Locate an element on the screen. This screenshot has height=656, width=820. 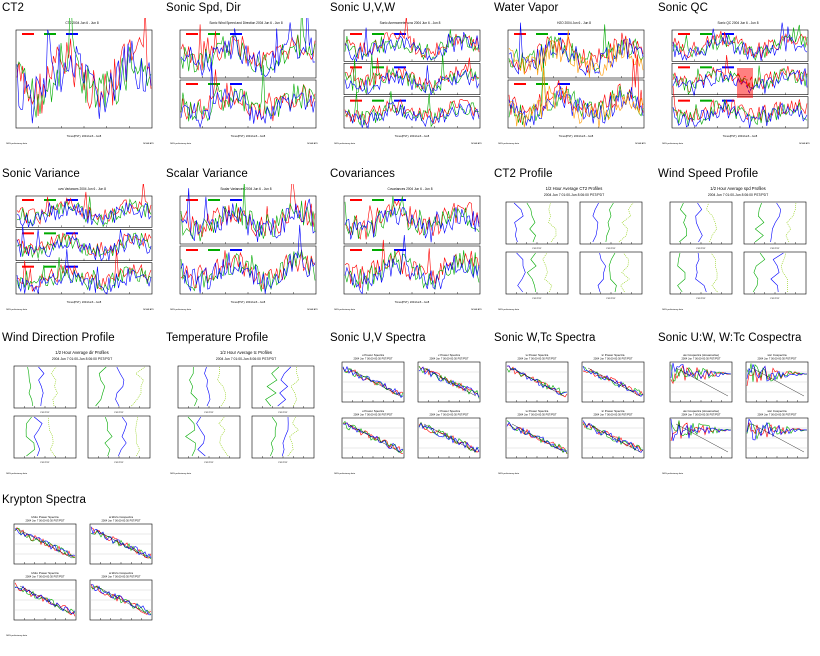
thumbnail-title-sonic-qc: Sonic QC is located at coordinates (683, 8).